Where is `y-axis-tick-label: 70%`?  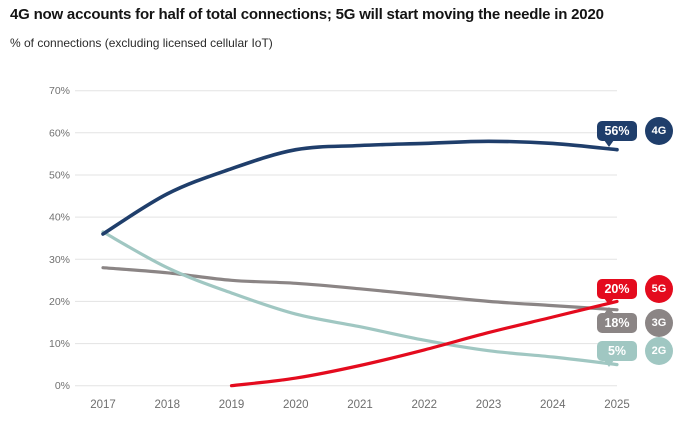
y-axis-tick-label: 70% is located at coordinates (59, 91).